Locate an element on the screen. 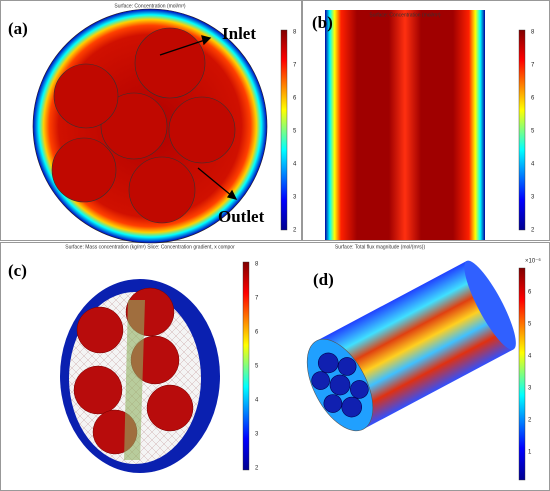  panel-label: (c) is located at coordinates (17, 270).